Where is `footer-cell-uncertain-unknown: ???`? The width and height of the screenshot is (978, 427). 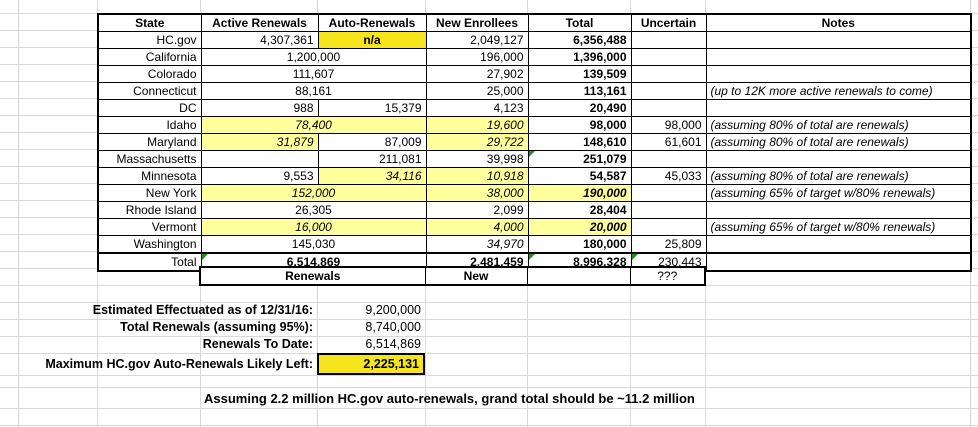 footer-cell-uncertain-unknown: ??? is located at coordinates (667, 276).